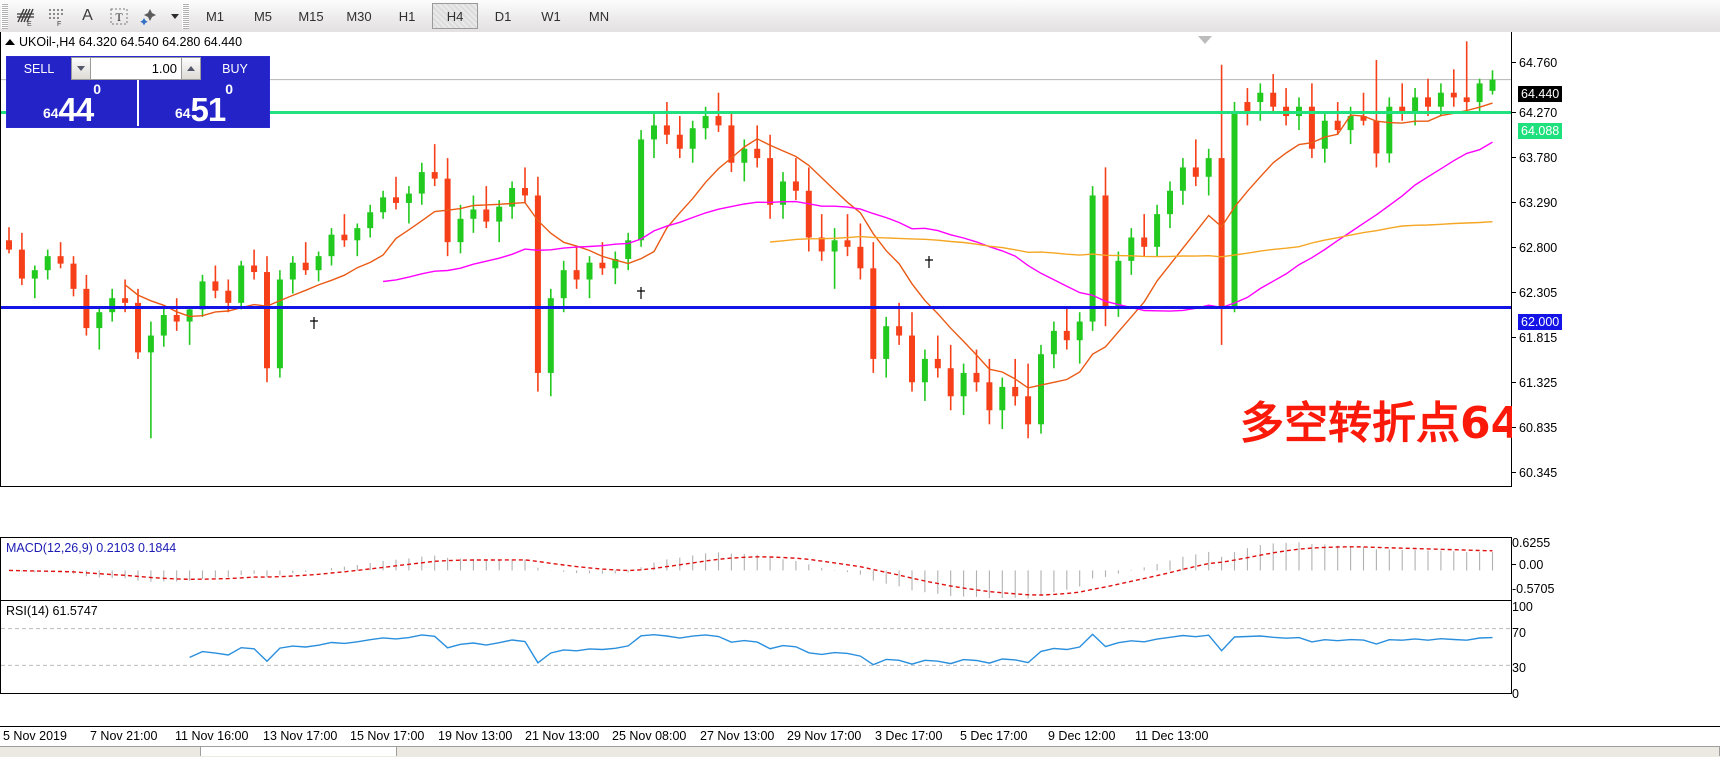  Describe the element at coordinates (649, 736) in the screenshot. I see `time-tick: 25 Nov 08:00` at that location.